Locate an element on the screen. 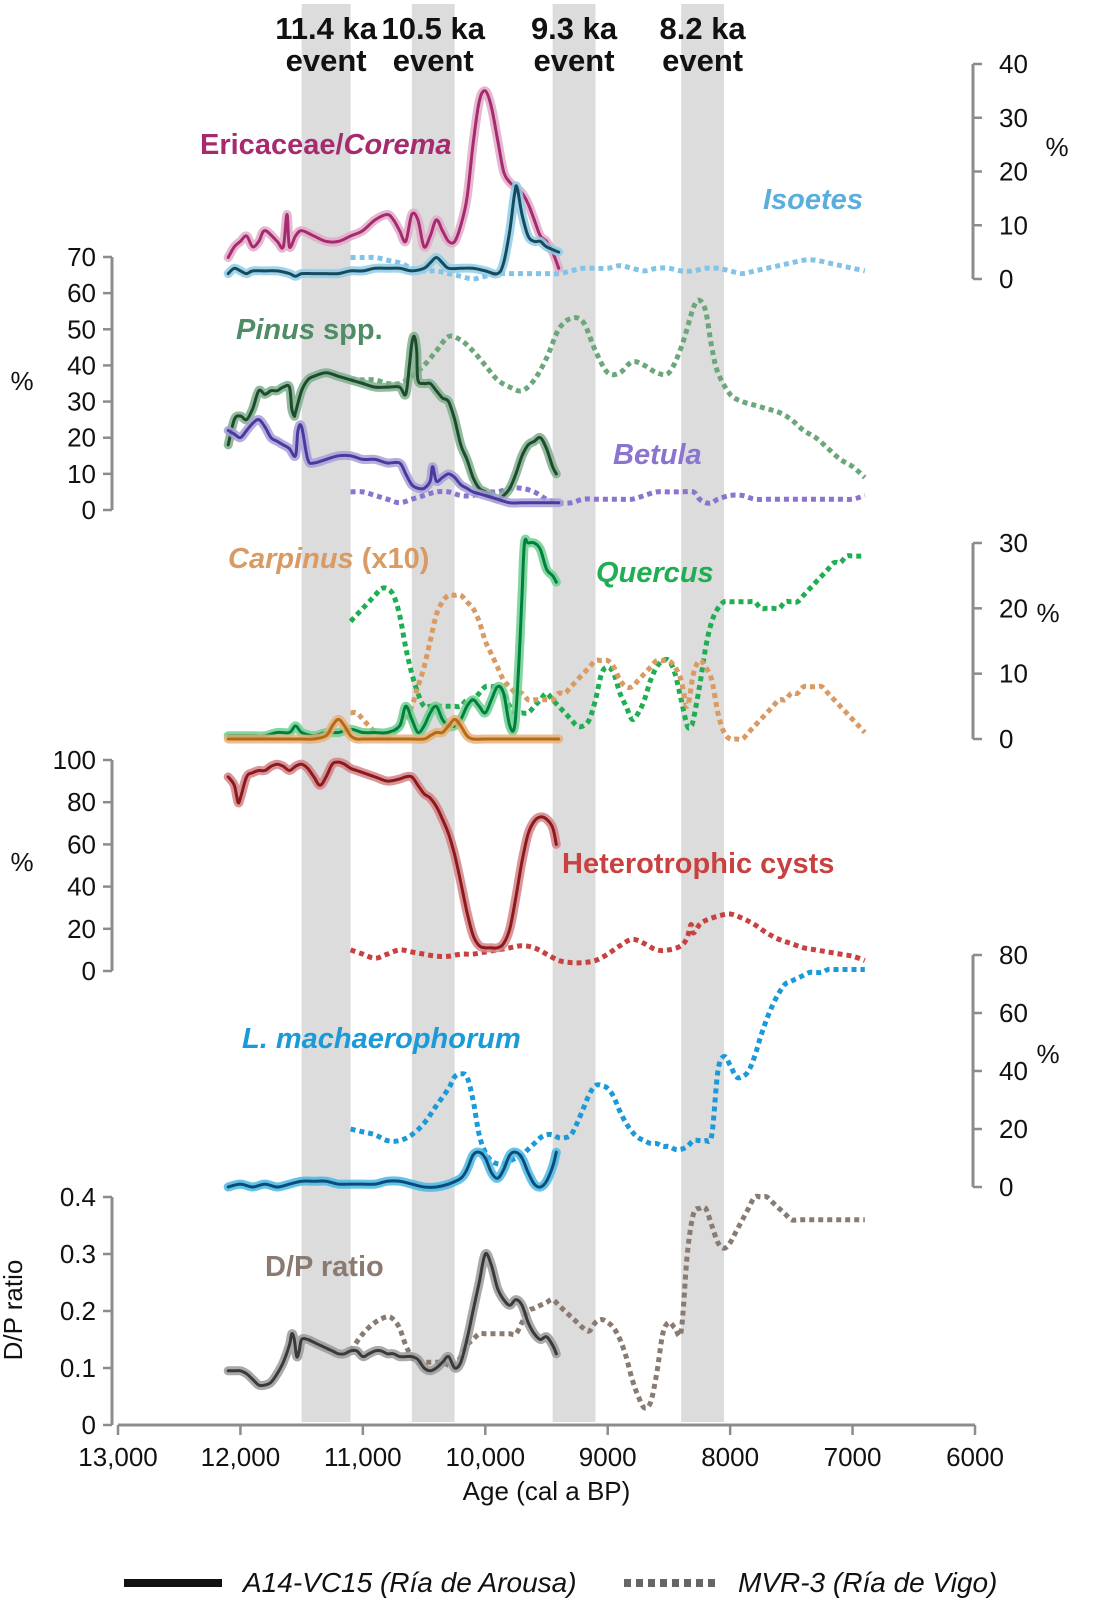 This screenshot has height=1617, width=1116. x-tick-label: 9000 is located at coordinates (608, 1457).